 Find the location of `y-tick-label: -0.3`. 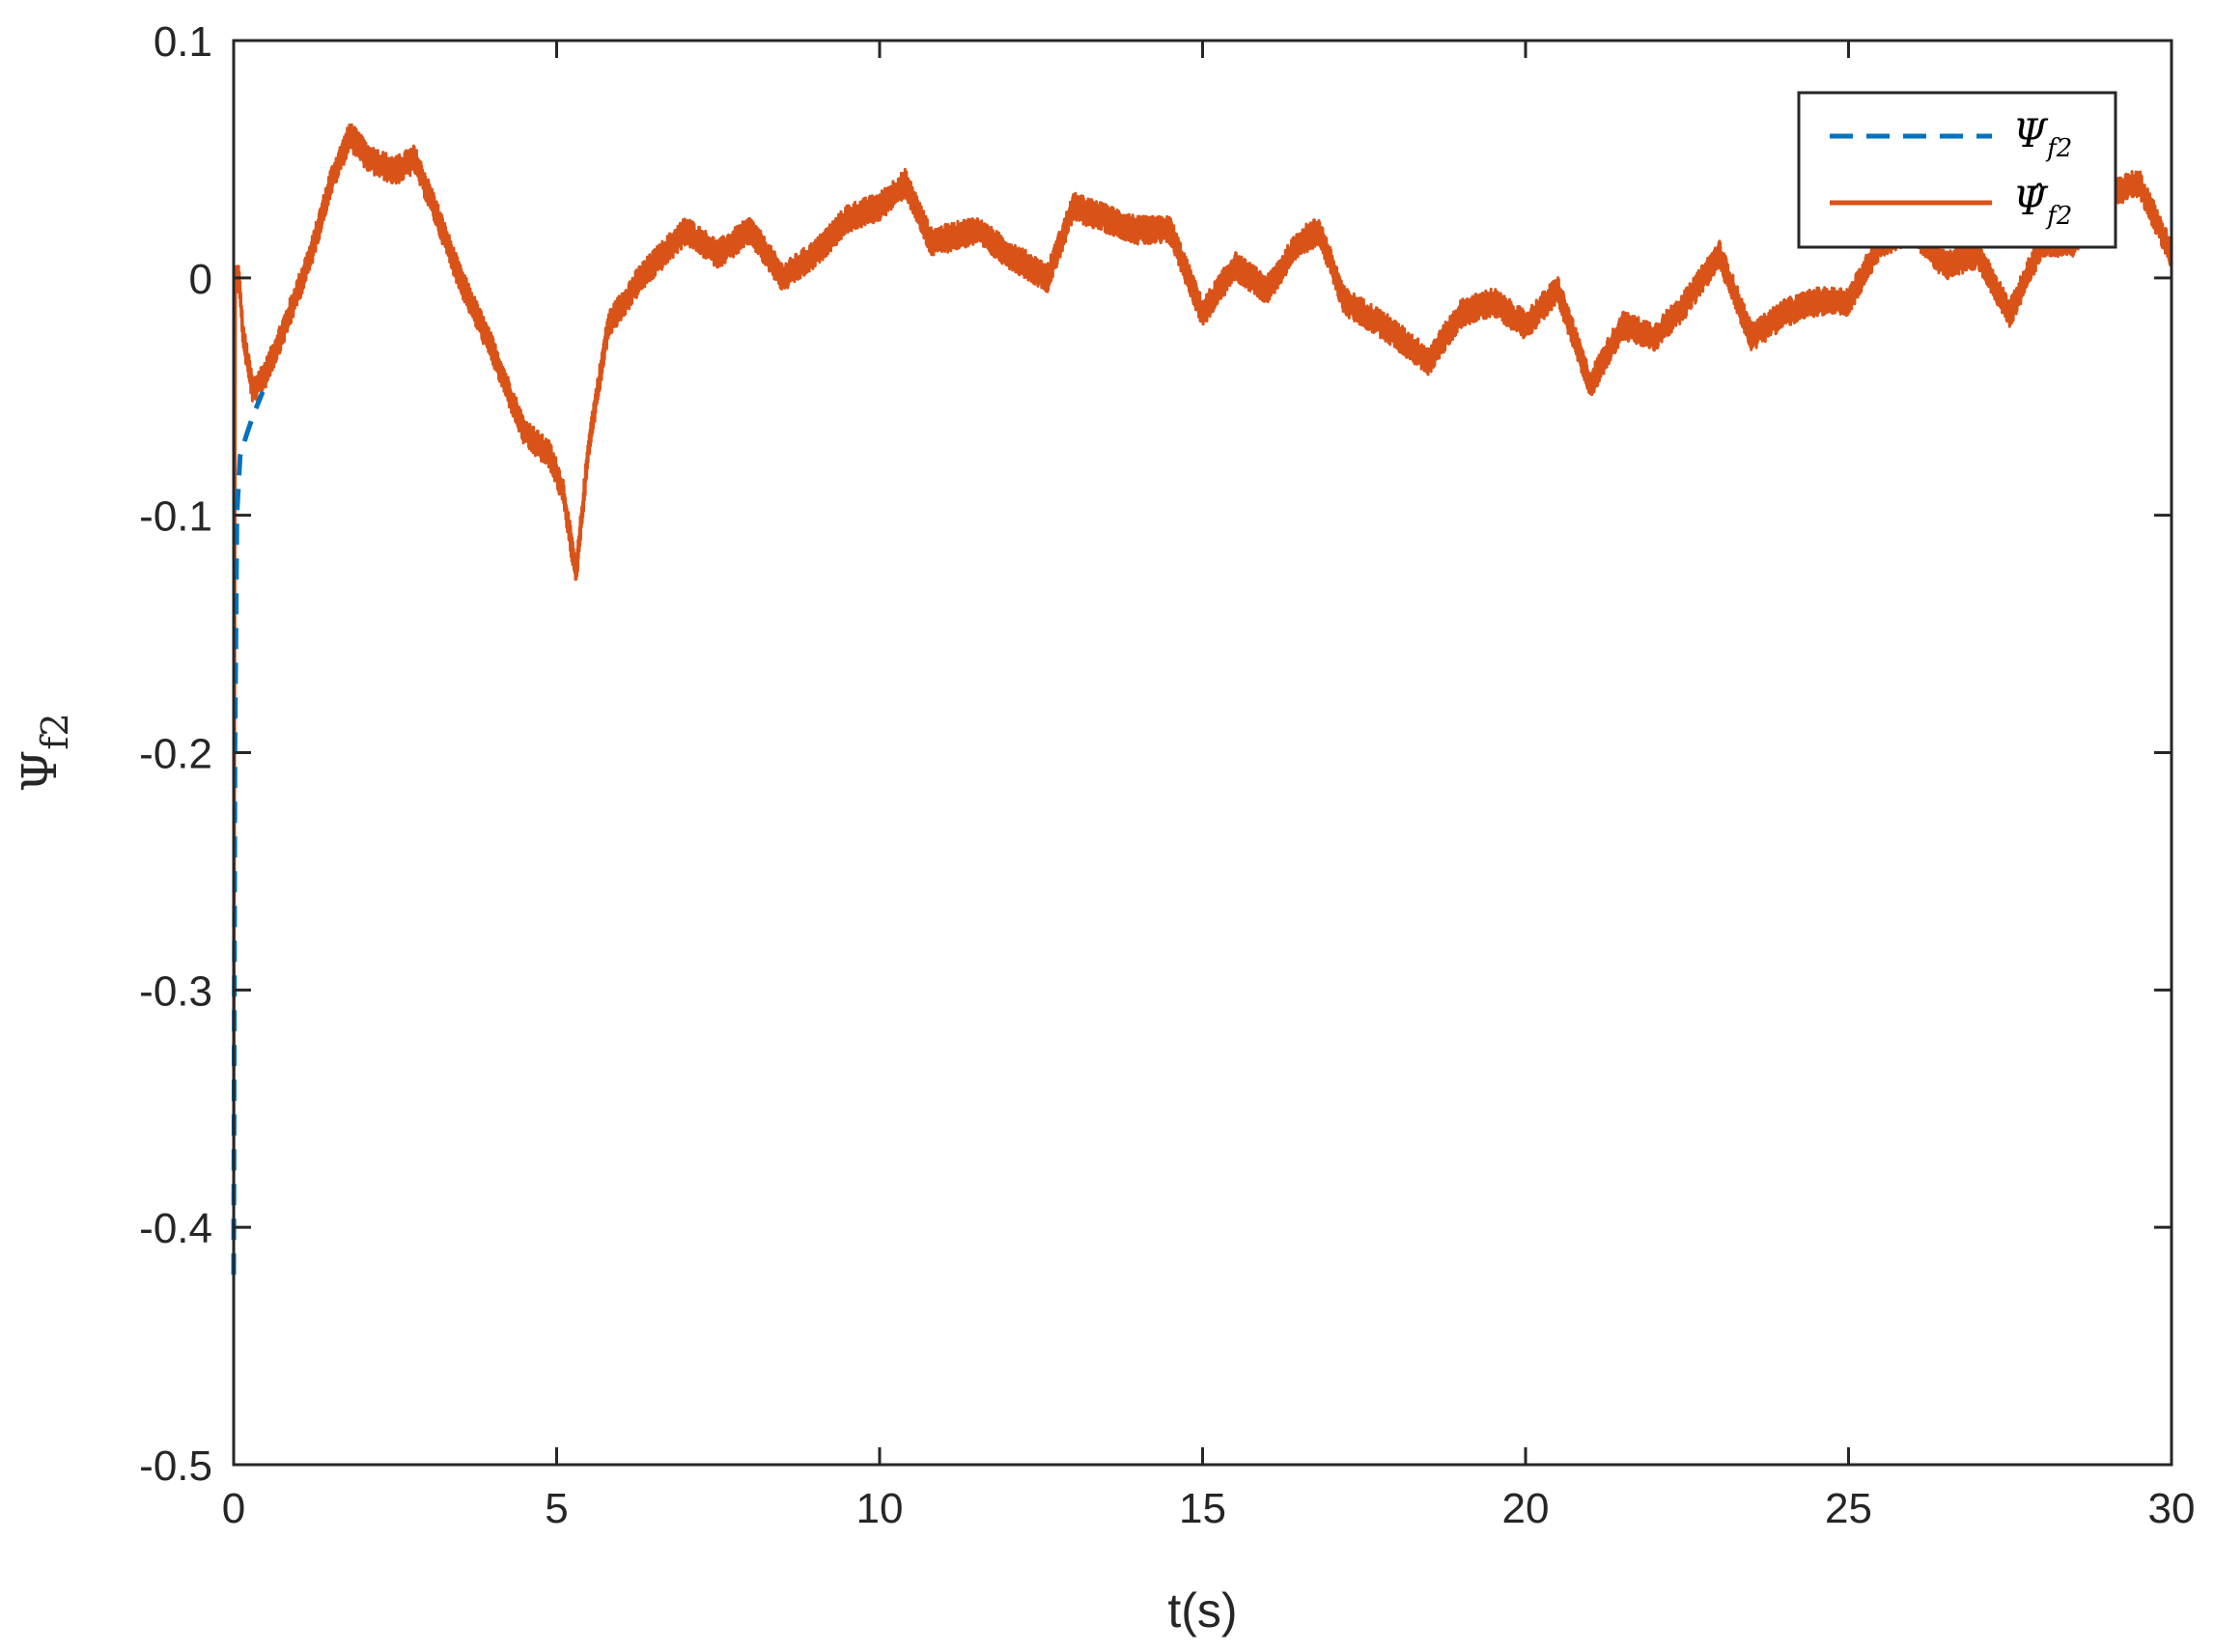

y-tick-label: -0.3 is located at coordinates (175, 991).